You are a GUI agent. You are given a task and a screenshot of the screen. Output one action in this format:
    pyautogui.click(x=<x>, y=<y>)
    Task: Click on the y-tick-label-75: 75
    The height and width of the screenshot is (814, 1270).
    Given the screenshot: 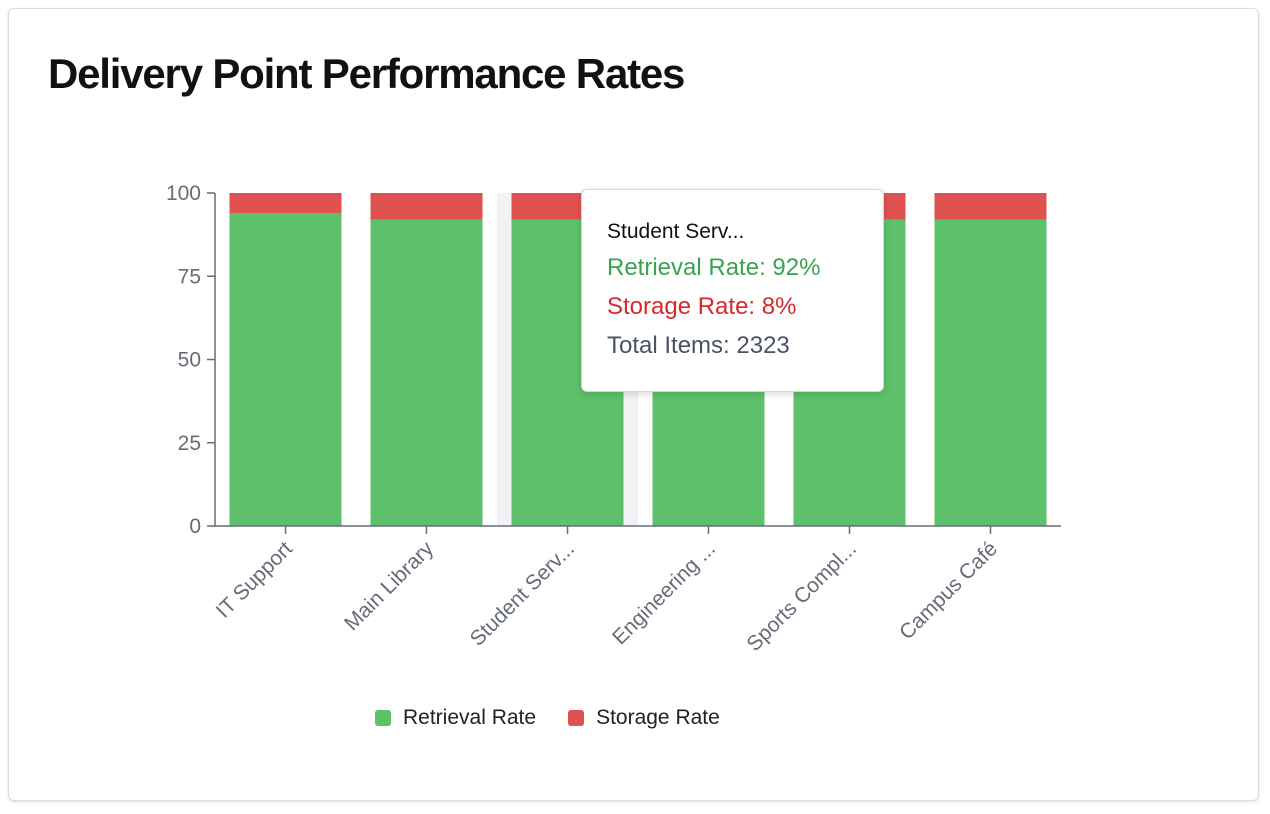 What is the action you would take?
    pyautogui.click(x=189, y=276)
    